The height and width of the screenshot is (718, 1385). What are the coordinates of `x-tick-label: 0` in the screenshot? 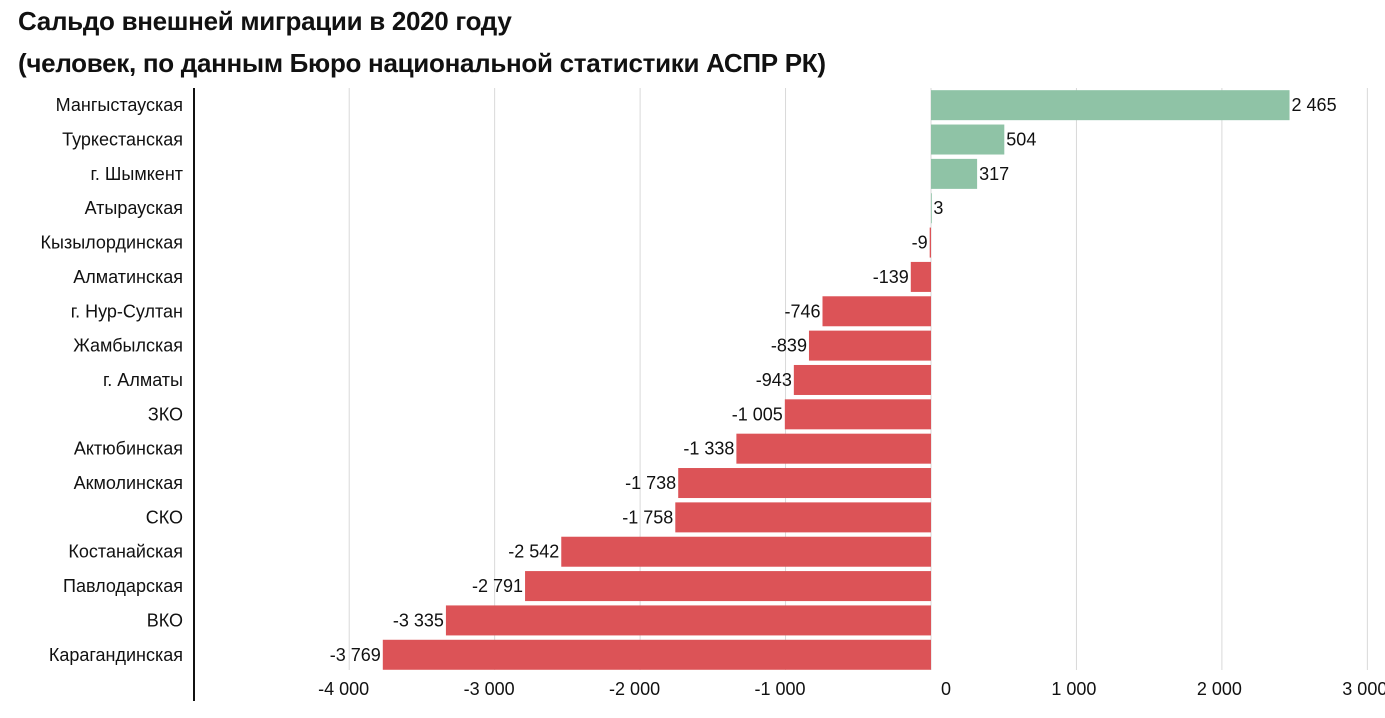 It's located at (946, 689).